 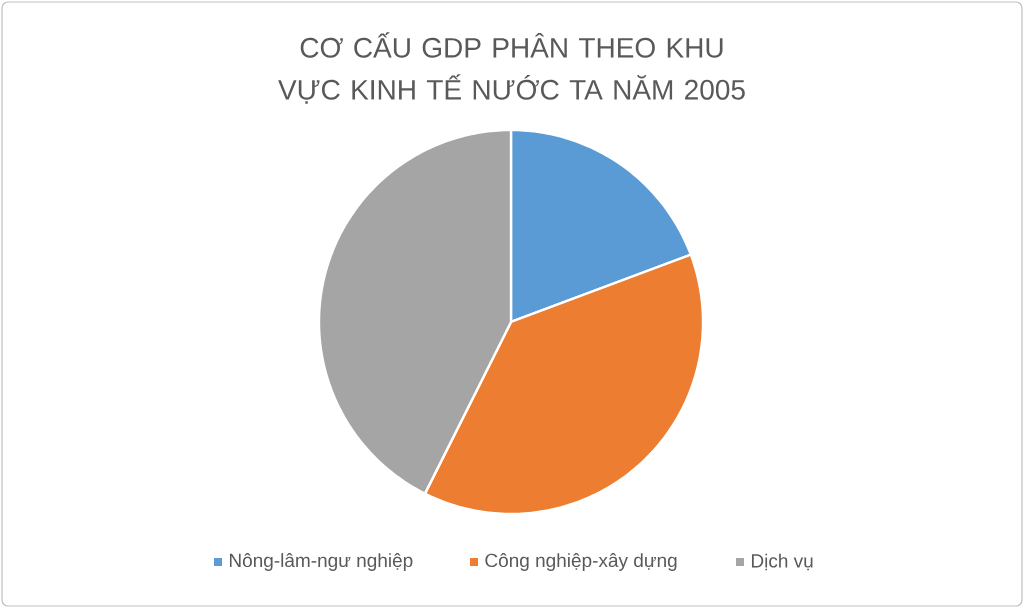 I want to click on legend-label: Dịch vụ, so click(x=782, y=562).